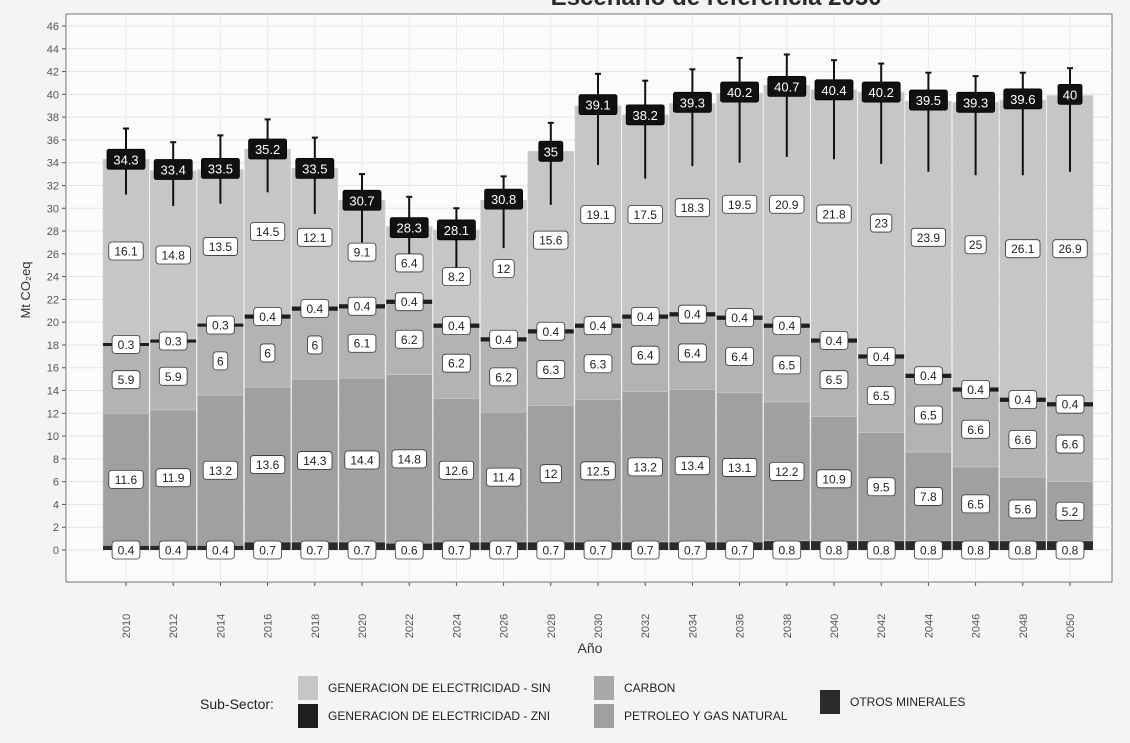 The image size is (1130, 743). I want to click on data-label: 14.5, so click(268, 232).